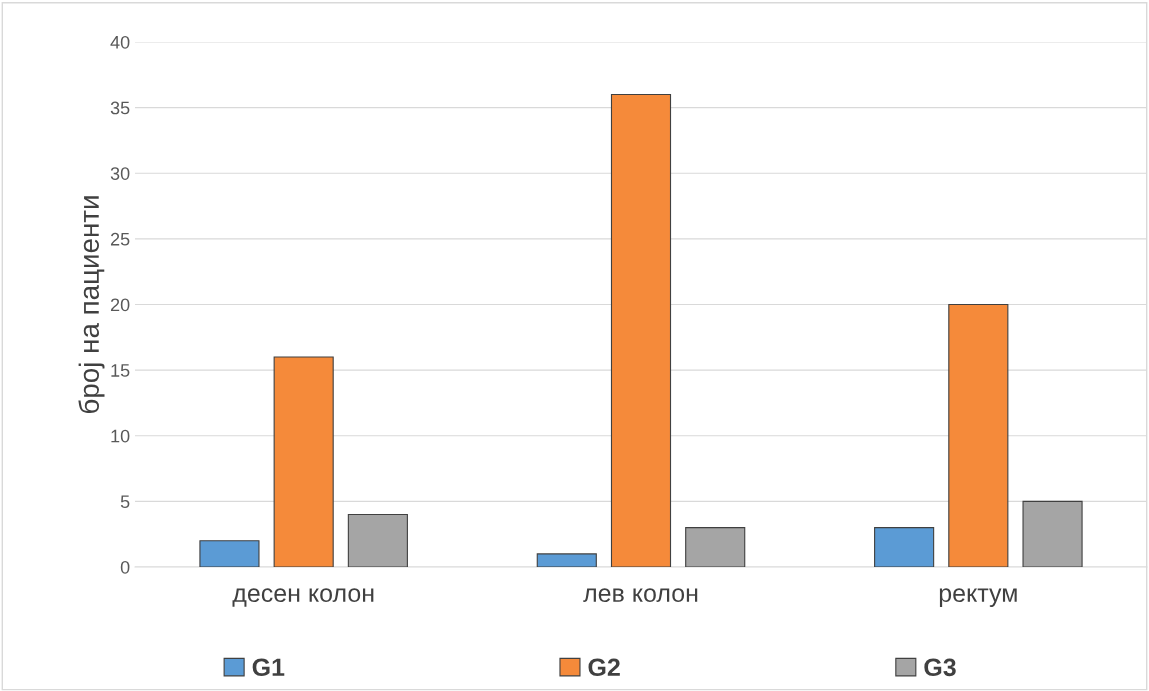 The width and height of the screenshot is (1149, 691). Describe the element at coordinates (120, 42) in the screenshot. I see `y-tick-label: 40` at that location.